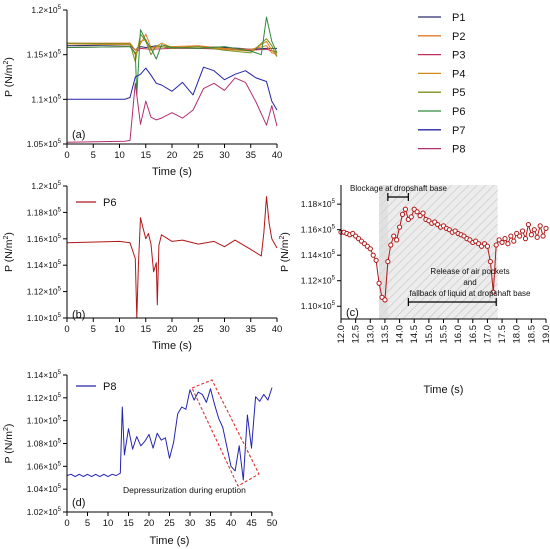 The width and height of the screenshot is (550, 549). Describe the element at coordinates (531, 334) in the screenshot. I see `x-tick-label: 18.5` at that location.